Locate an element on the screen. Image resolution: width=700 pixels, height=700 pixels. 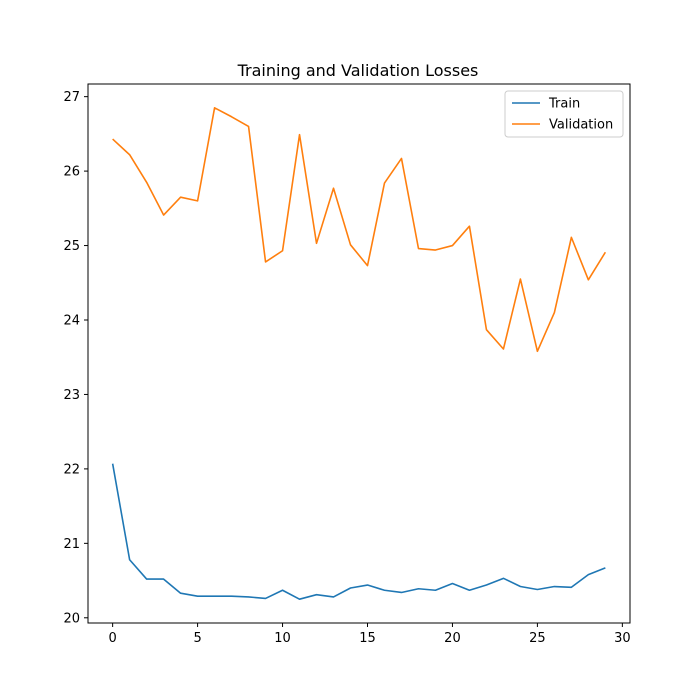
legend: Train Validation is located at coordinates (564, 114).